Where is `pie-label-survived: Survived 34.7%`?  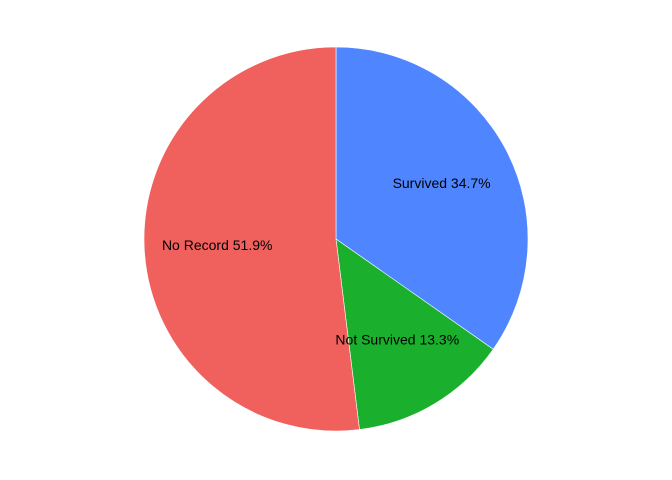 pie-label-survived: Survived 34.7% is located at coordinates (442, 183).